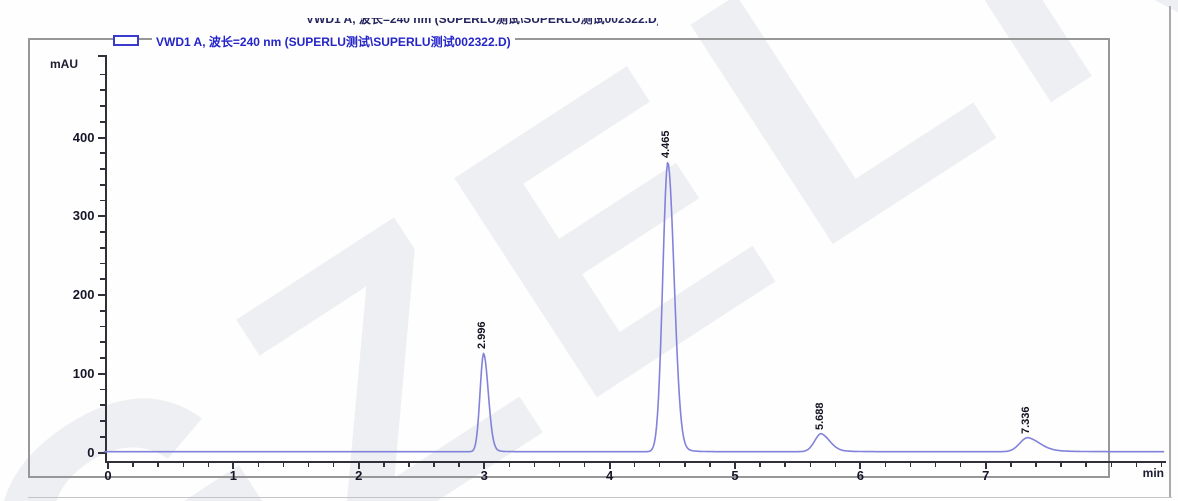 This screenshot has height=501, width=1178. What do you see at coordinates (860, 475) in the screenshot?
I see `x-tick-label: 6` at bounding box center [860, 475].